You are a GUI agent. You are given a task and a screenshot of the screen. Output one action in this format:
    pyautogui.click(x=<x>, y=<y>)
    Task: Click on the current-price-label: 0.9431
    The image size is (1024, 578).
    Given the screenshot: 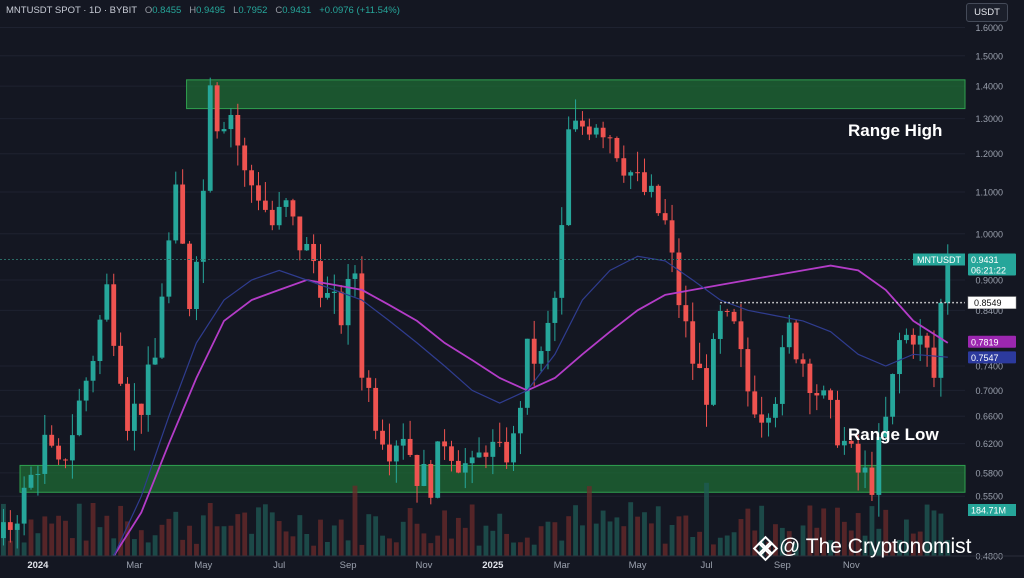 What is the action you would take?
    pyautogui.click(x=985, y=260)
    